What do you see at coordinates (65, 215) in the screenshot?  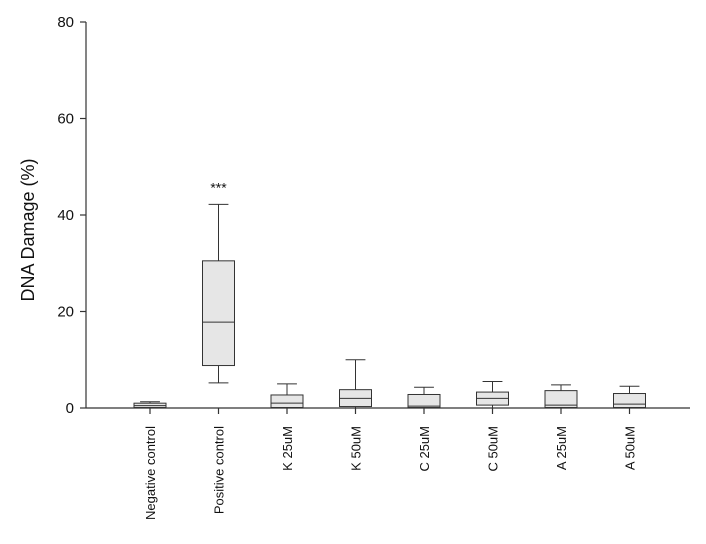 I see `y-tick-label: 40` at bounding box center [65, 215].